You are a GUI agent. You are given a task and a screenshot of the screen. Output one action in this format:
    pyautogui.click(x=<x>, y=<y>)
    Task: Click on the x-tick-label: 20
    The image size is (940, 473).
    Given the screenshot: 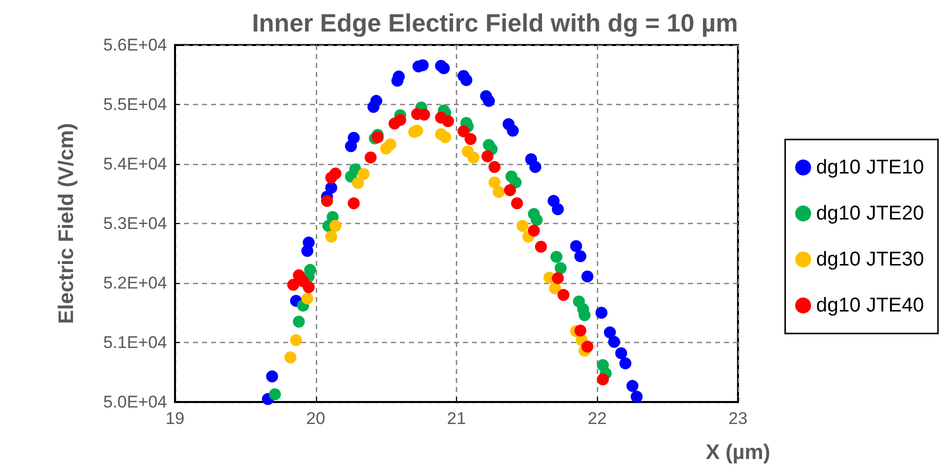 What is the action you would take?
    pyautogui.click(x=316, y=418)
    